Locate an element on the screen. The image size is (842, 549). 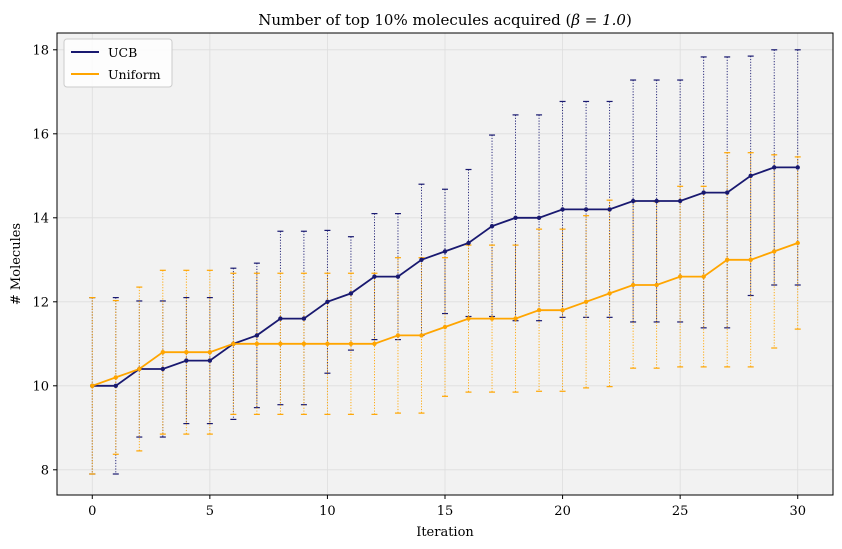
x-tick-label: 5 is located at coordinates (210, 511).